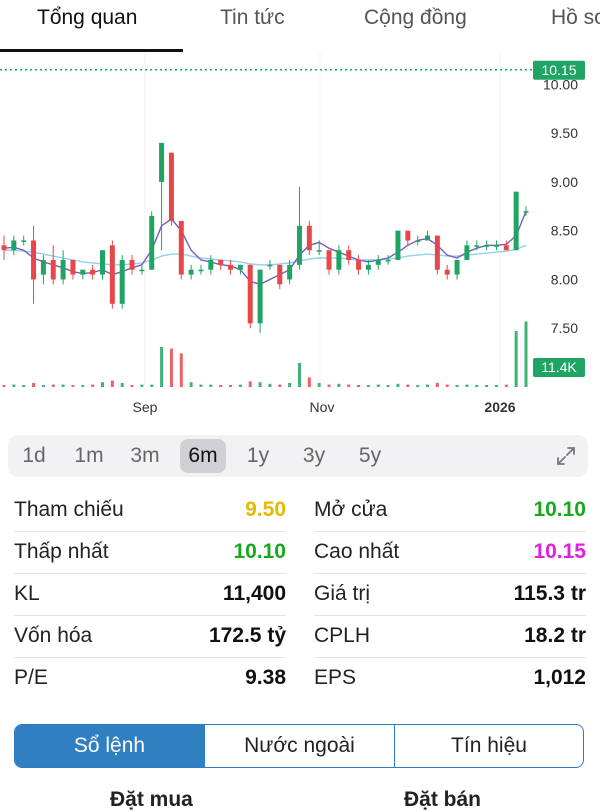 The image size is (600, 812). What do you see at coordinates (34, 455) in the screenshot?
I see `timeframe-1d: 1d` at bounding box center [34, 455].